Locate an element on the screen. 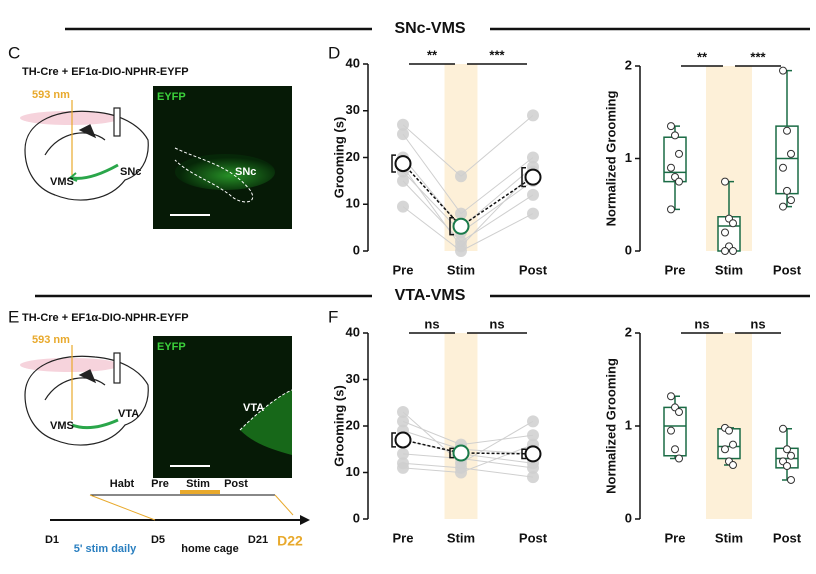 Image resolution: width=816 pixels, height=574 pixels. region-label: SNc is located at coordinates (245, 172).